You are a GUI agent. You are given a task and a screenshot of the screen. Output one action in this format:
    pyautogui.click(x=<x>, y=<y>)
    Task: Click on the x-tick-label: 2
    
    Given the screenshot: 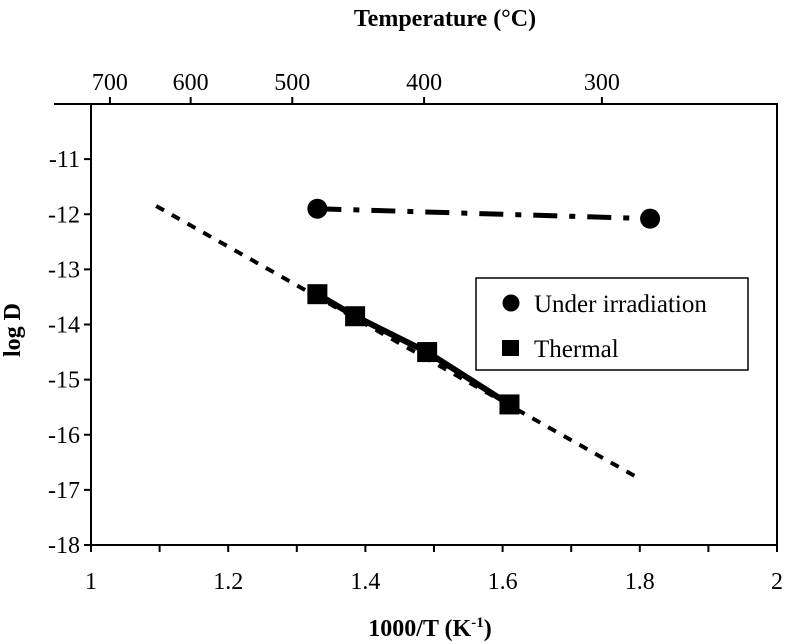 What is the action you would take?
    pyautogui.click(x=777, y=582)
    